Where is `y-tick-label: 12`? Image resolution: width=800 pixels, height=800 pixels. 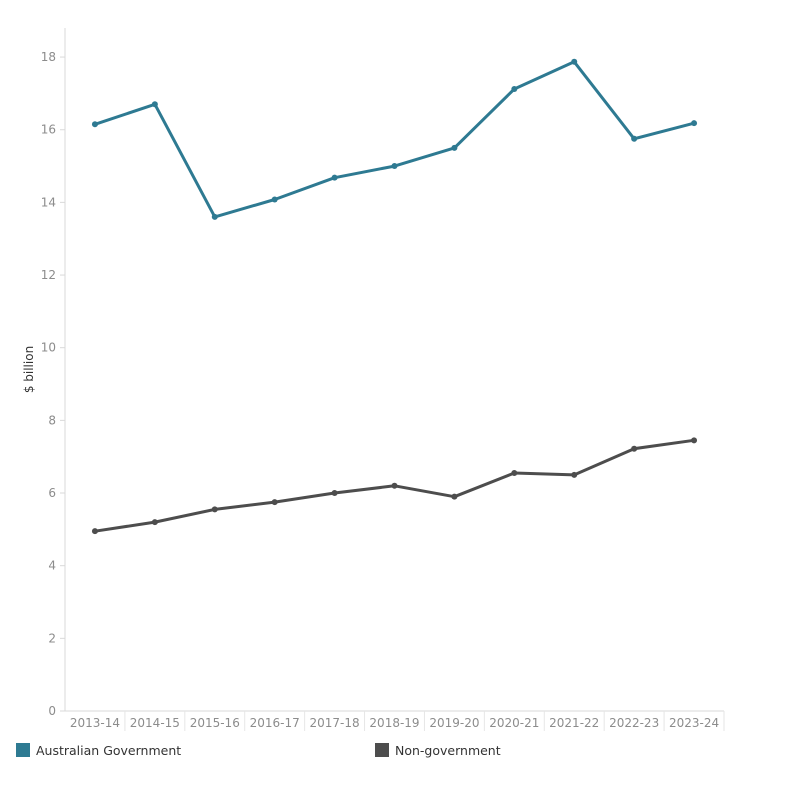
y-tick-label: 12 is located at coordinates (48, 275).